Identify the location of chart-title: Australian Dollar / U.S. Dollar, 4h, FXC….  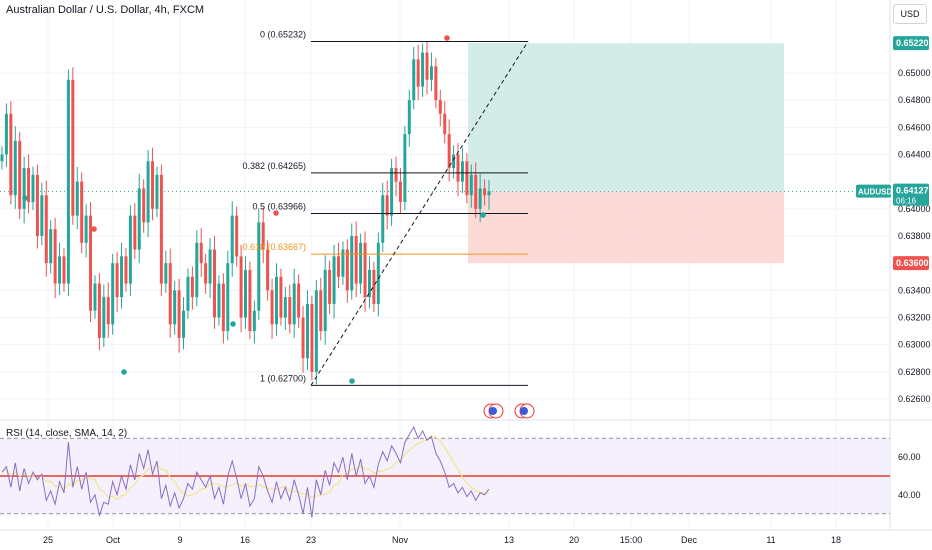
(105, 10).